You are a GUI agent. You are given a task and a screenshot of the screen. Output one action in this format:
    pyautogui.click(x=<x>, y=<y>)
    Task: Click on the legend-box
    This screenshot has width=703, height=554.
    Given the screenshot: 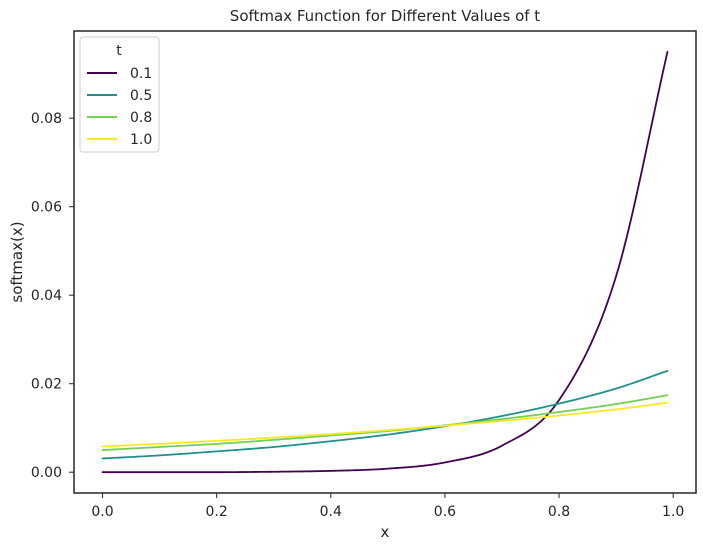 What is the action you would take?
    pyautogui.click(x=119, y=94)
    